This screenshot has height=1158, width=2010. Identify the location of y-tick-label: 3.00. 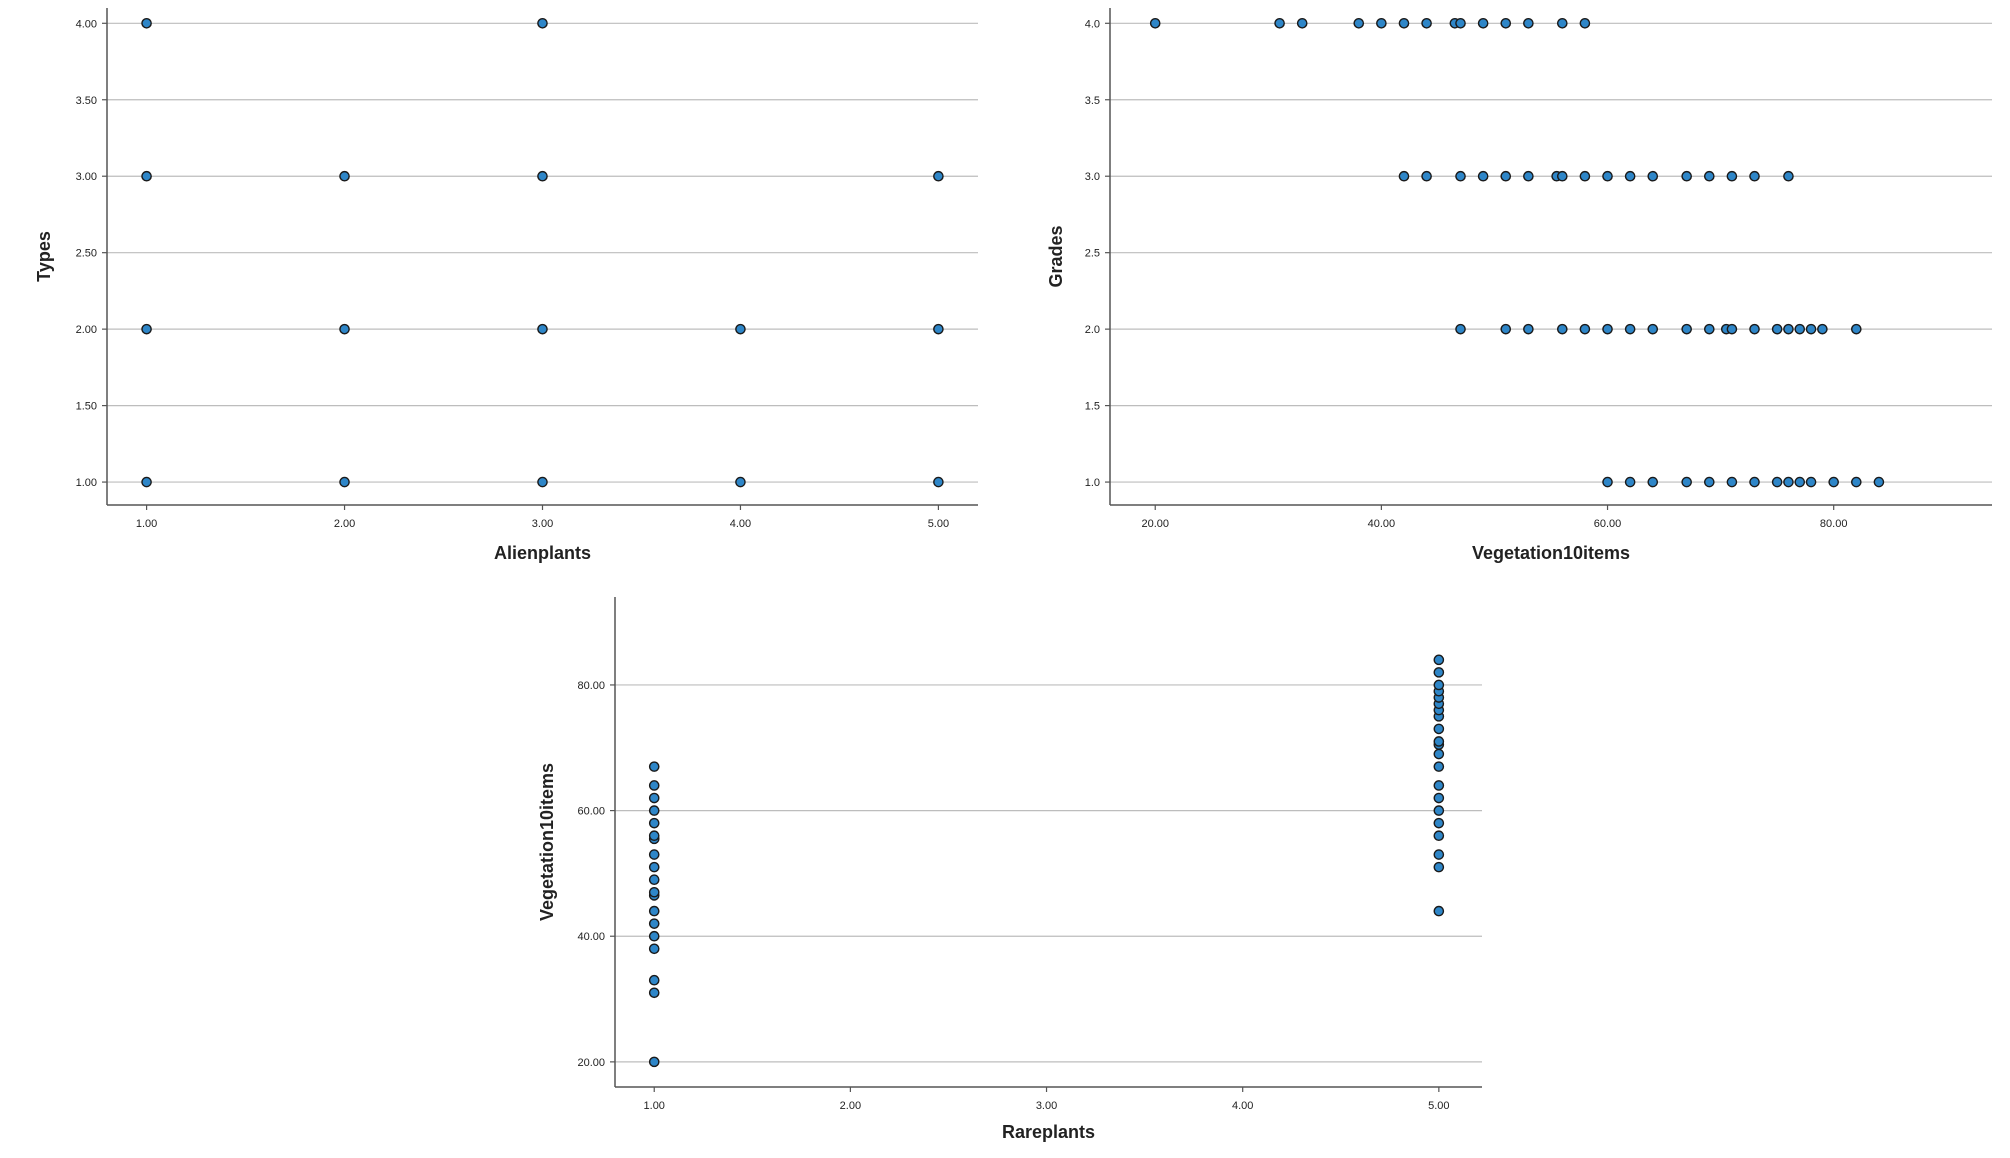
(86, 177).